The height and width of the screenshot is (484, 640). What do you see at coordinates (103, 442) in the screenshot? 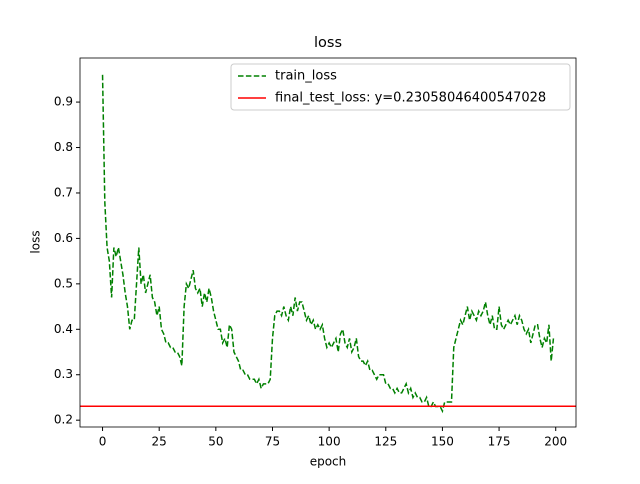
I see `x-tick-label: 0` at bounding box center [103, 442].